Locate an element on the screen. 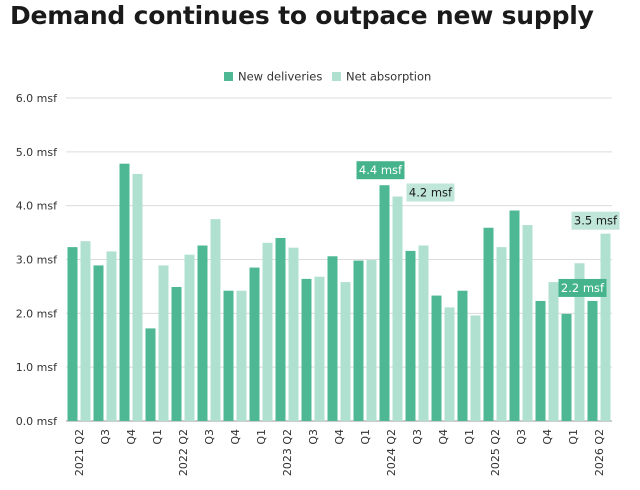 The width and height of the screenshot is (640, 490). x-tick-label: 2022 Q2 is located at coordinates (183, 452).